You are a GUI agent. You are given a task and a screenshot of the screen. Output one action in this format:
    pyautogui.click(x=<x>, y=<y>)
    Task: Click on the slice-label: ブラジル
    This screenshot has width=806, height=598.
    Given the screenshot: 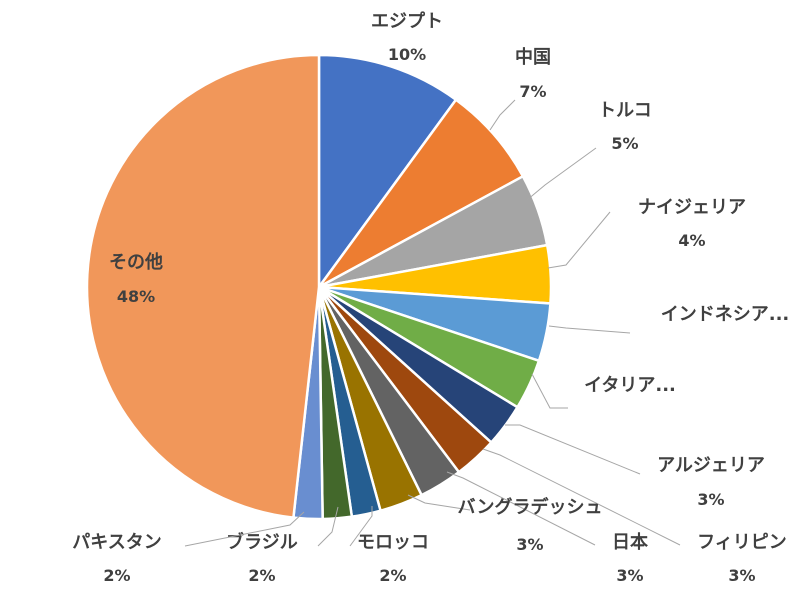 What is the action you would take?
    pyautogui.click(x=262, y=542)
    